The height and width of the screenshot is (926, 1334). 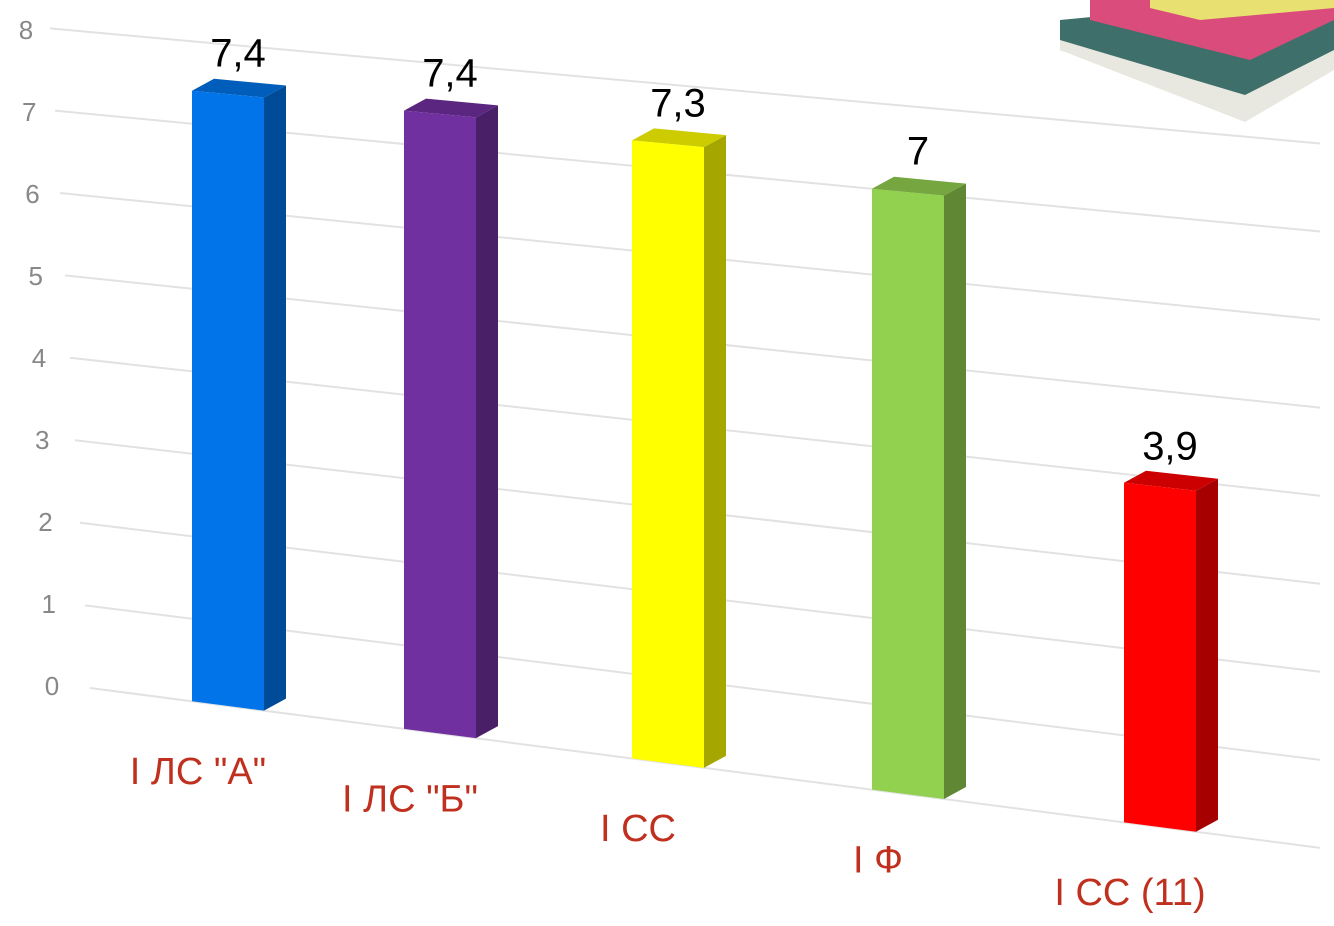 What do you see at coordinates (52, 686) in the screenshot?
I see `y-tick-label: 0` at bounding box center [52, 686].